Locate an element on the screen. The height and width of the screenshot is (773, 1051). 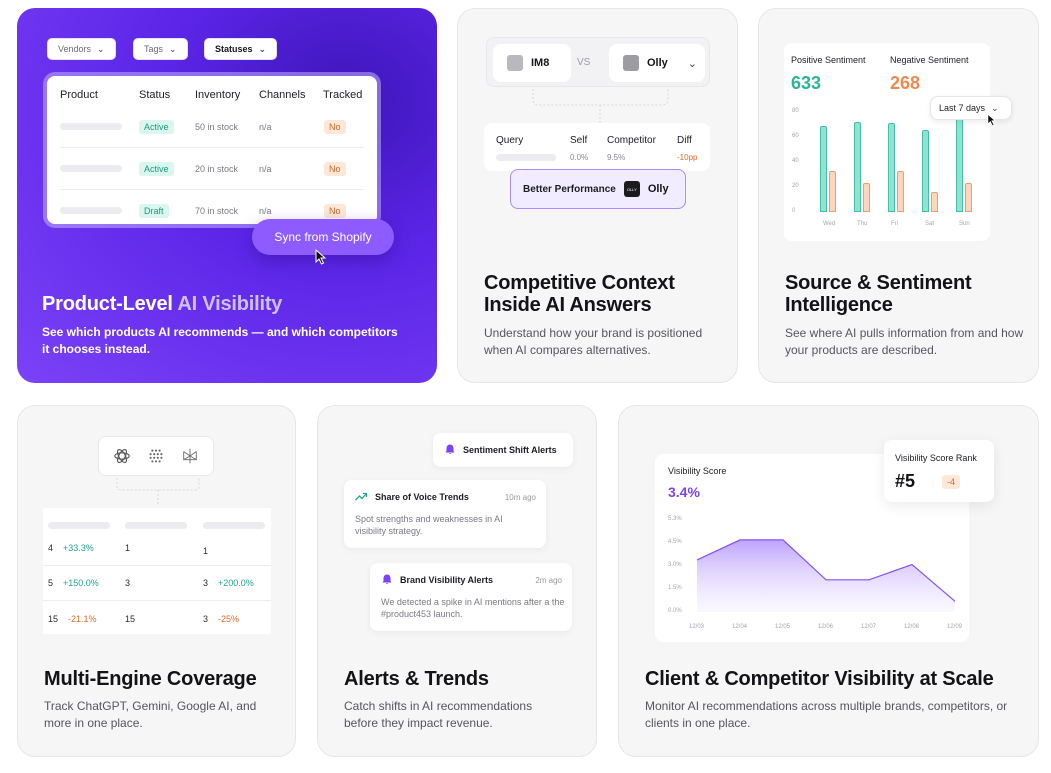
y-tick-label: 80 is located at coordinates (795, 111).